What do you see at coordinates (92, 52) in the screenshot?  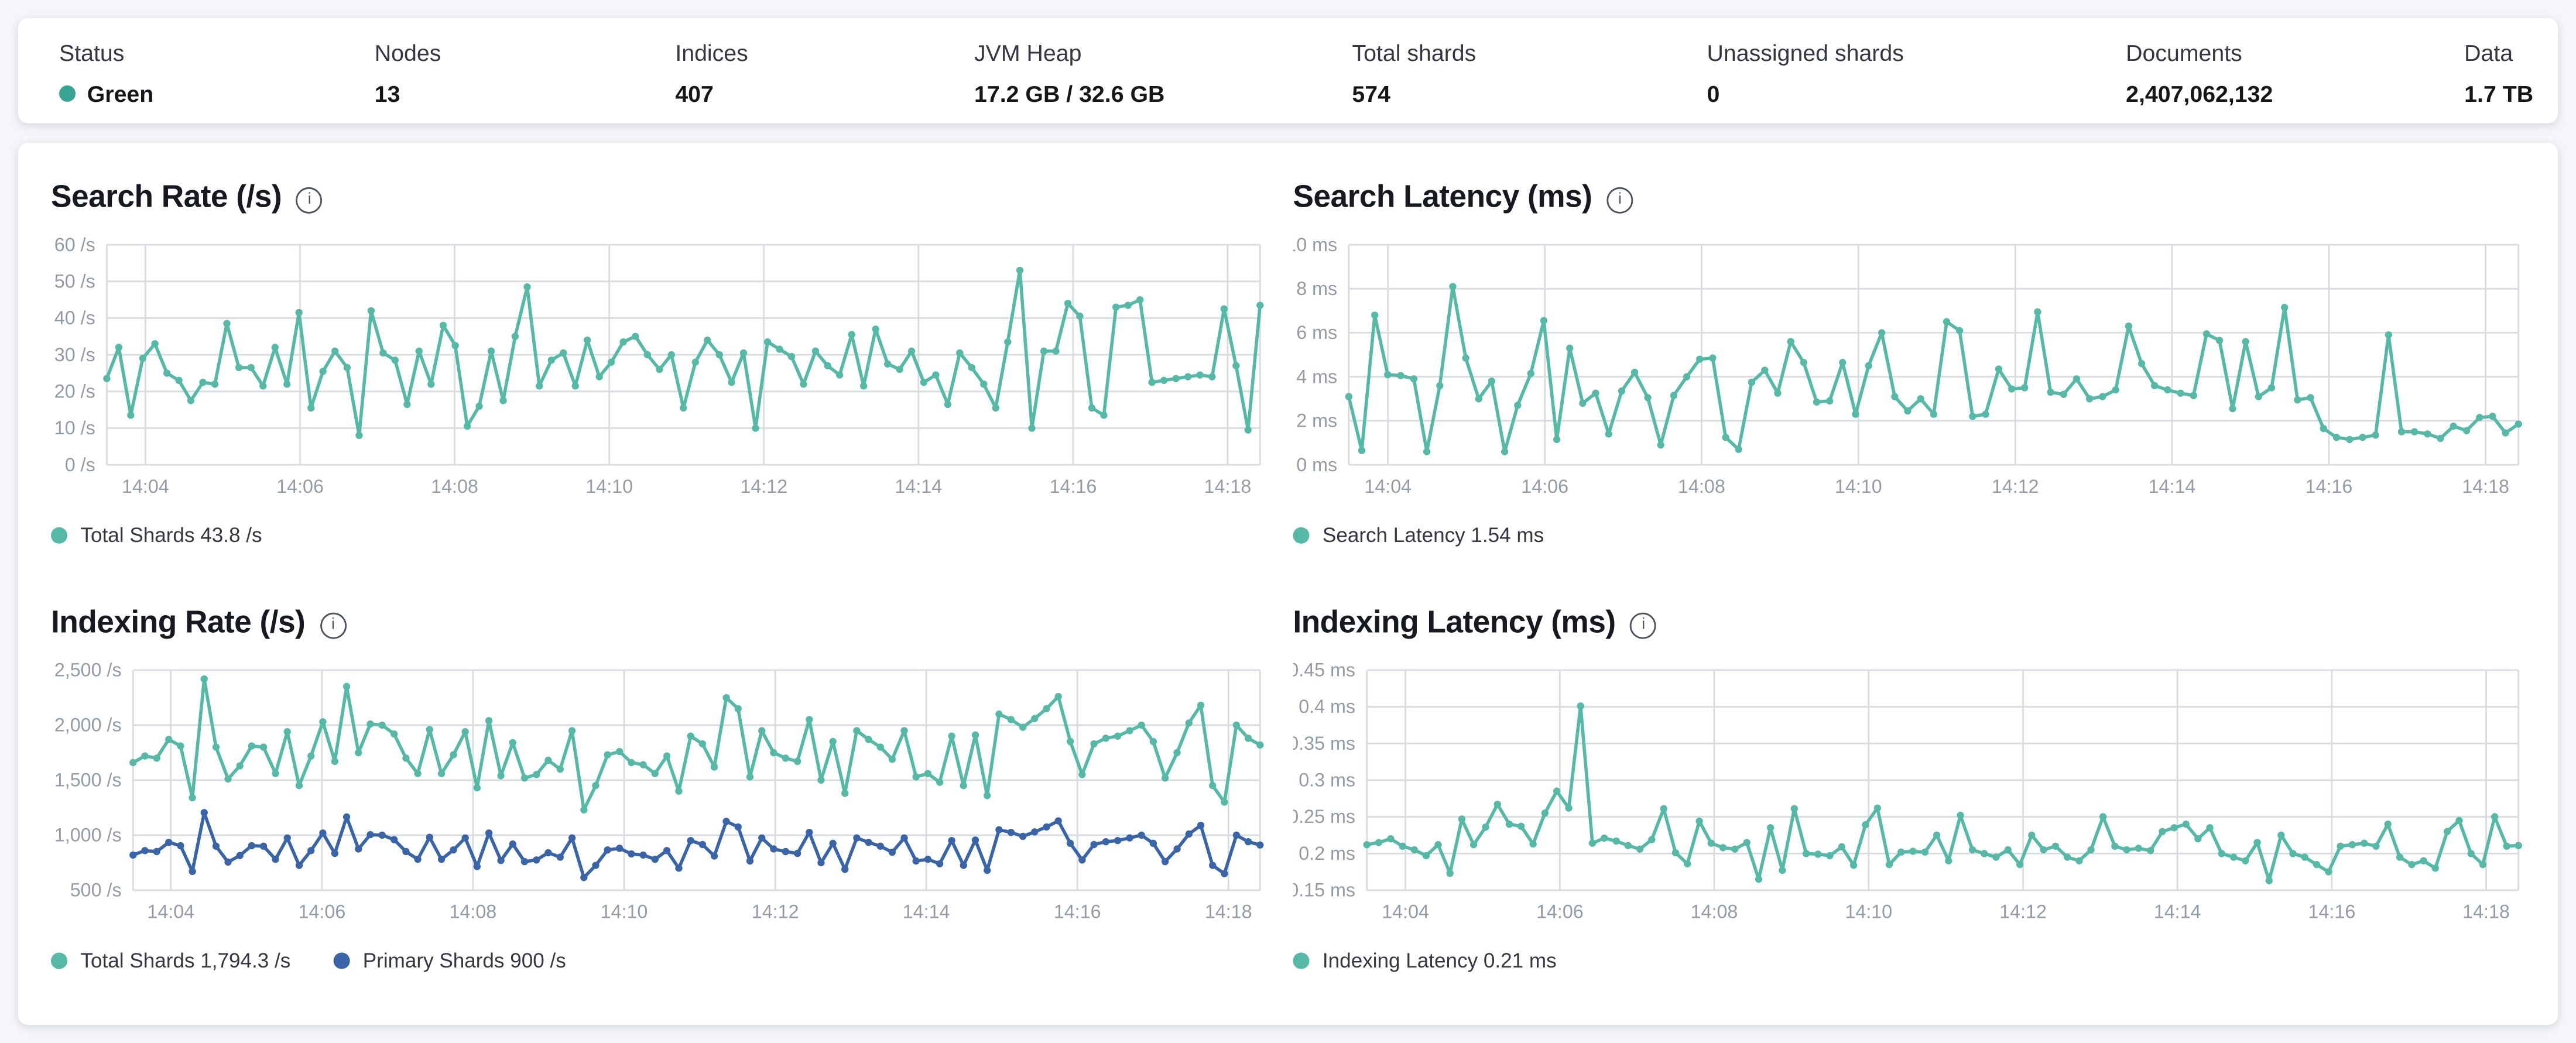 I see `stat-label: Status` at bounding box center [92, 52].